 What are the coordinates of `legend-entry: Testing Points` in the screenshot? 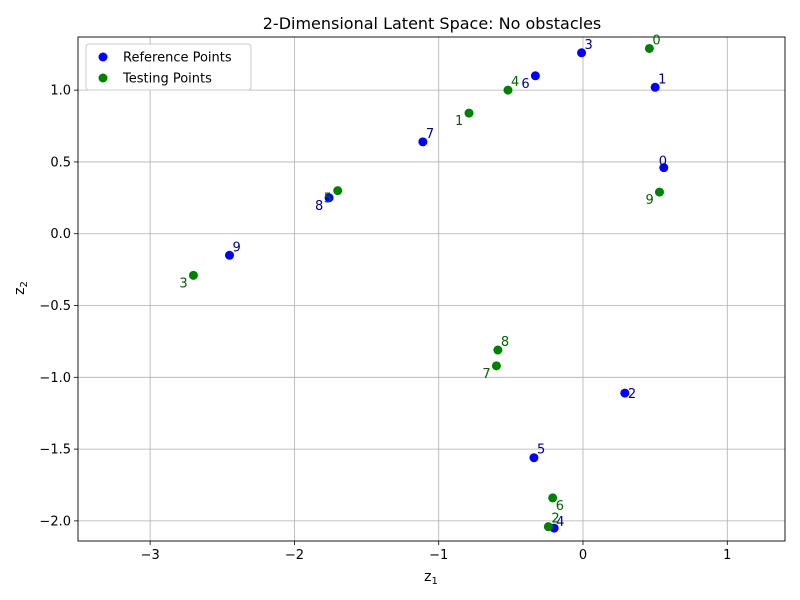 It's located at (167, 79).